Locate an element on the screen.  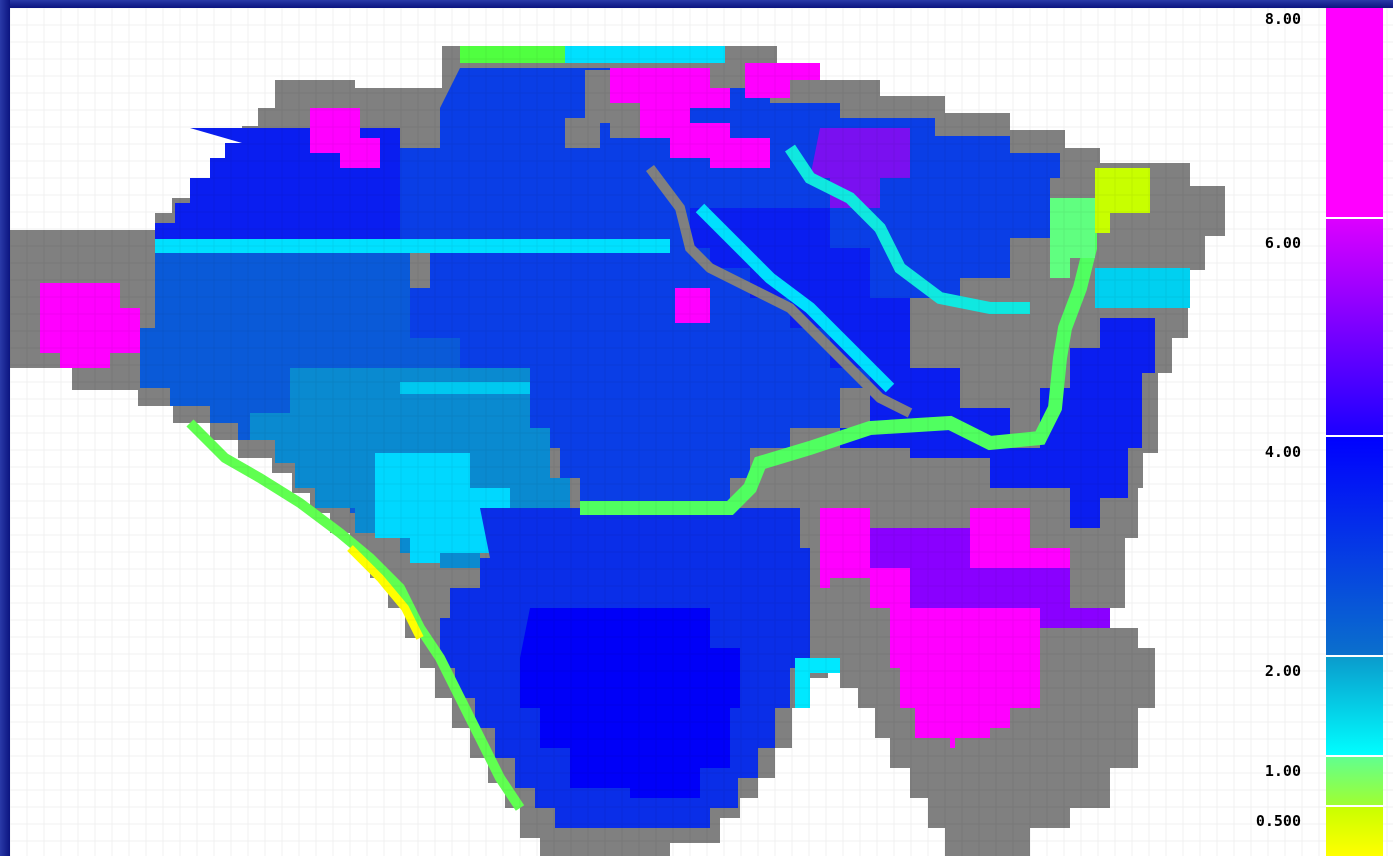
slide-top-edge is located at coordinates (696, 4).